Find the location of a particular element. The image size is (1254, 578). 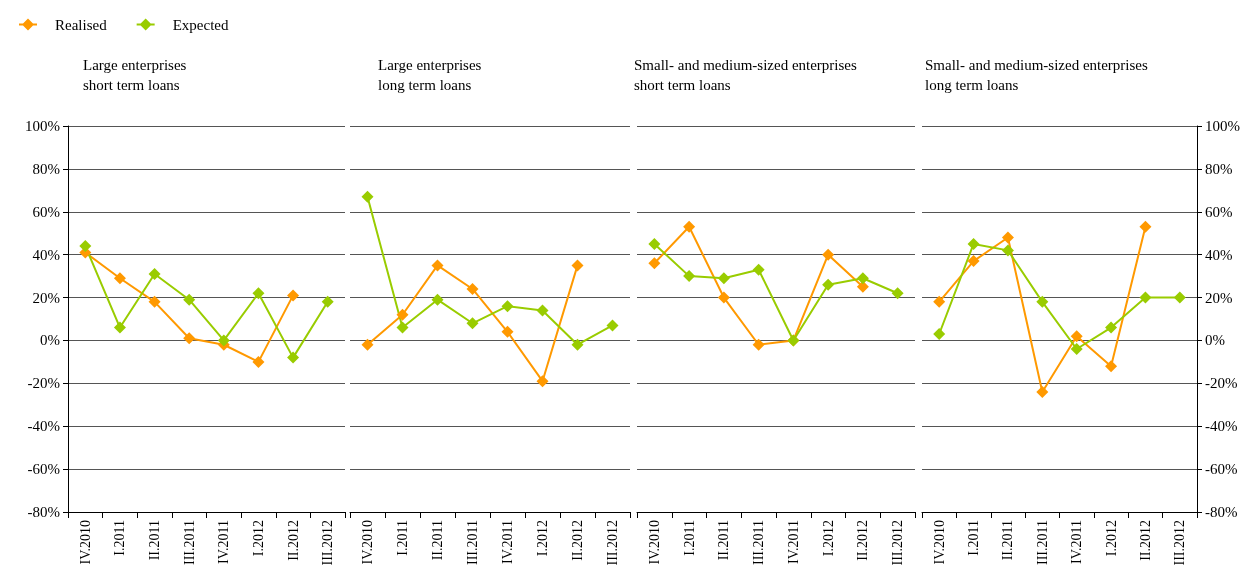

y2-tick-label: 80% is located at coordinates (1219, 168).